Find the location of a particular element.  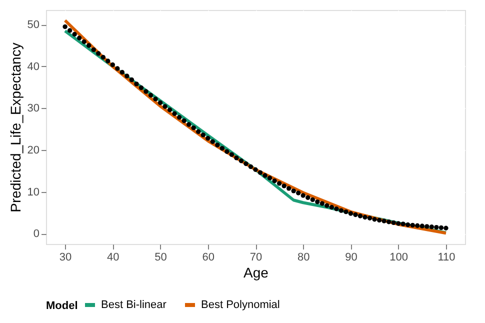

x-tick-label: 50 is located at coordinates (160, 258).